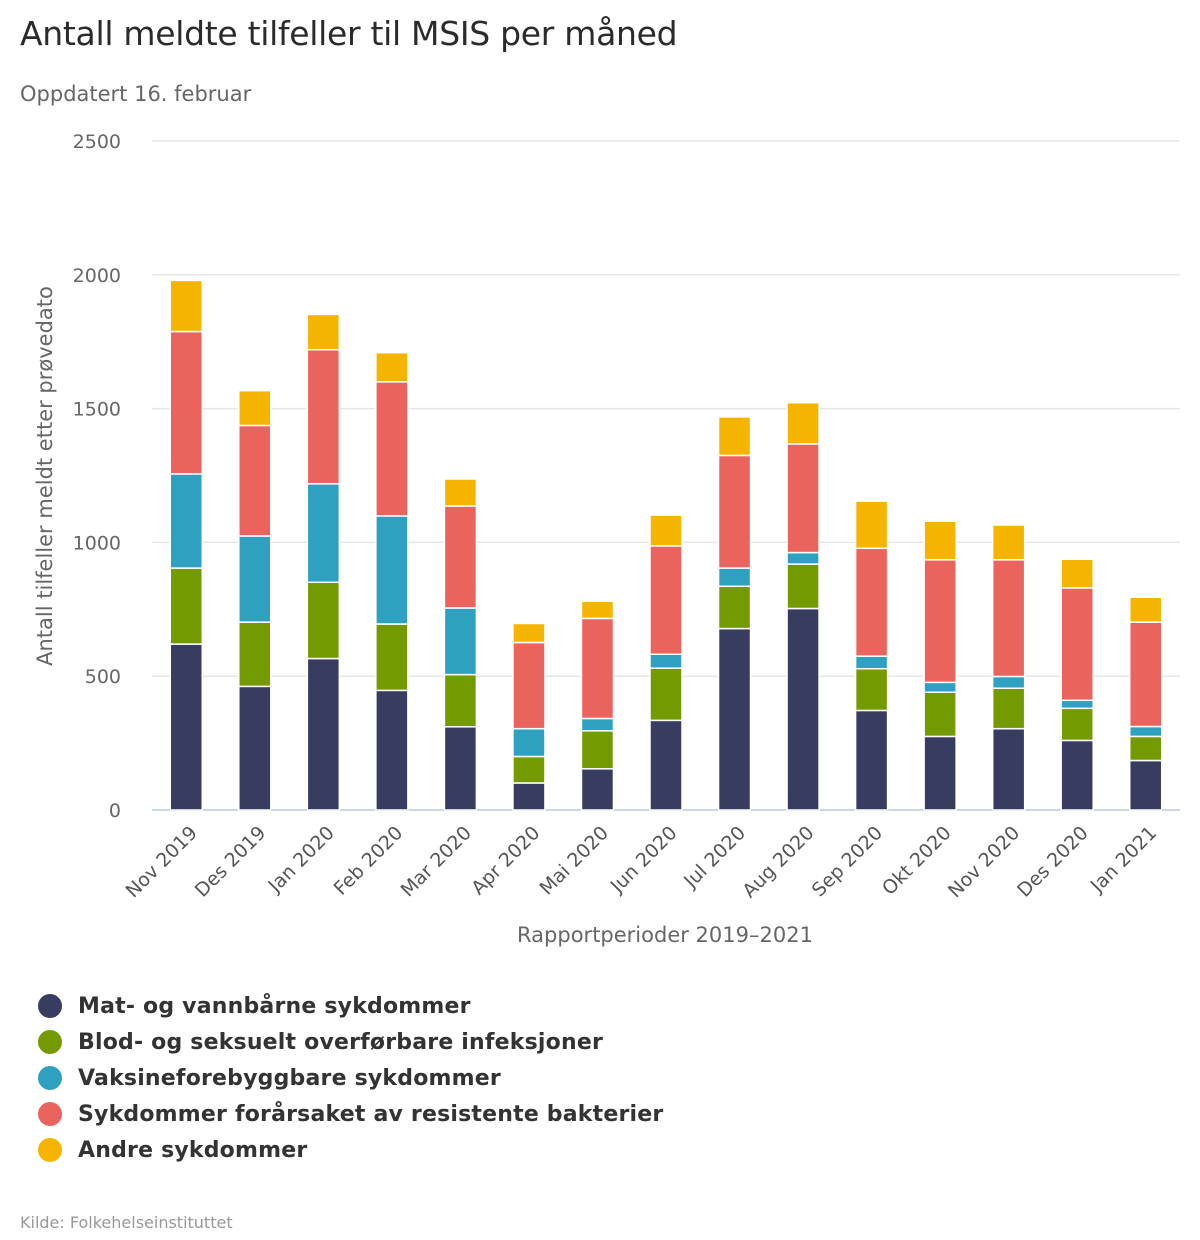 This screenshot has width=1200, height=1240. What do you see at coordinates (350, 1006) in the screenshot?
I see `legend-item: Mat- og vannbårne sykdommer` at bounding box center [350, 1006].